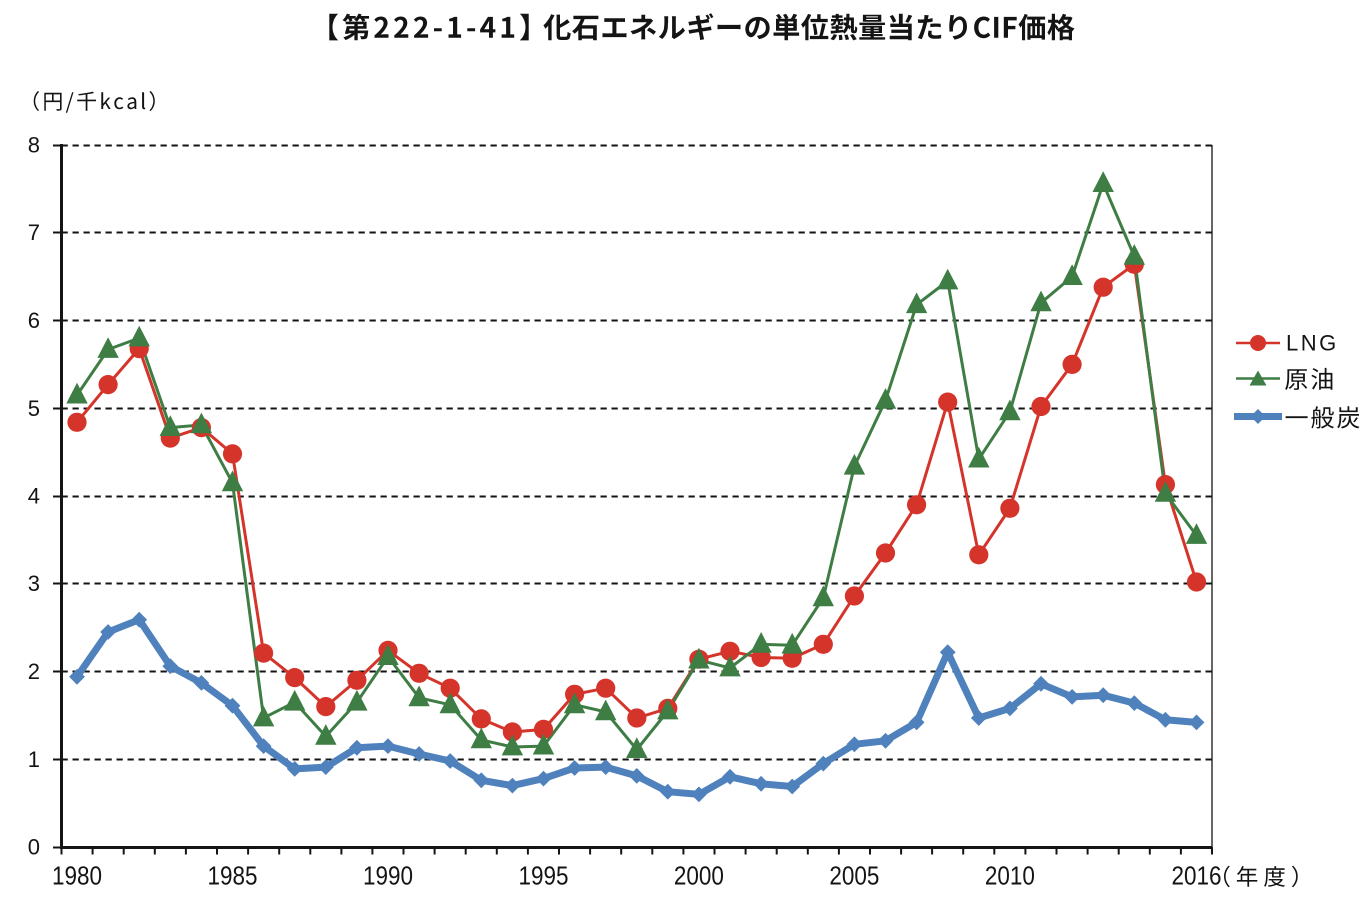  Describe the element at coordinates (854, 877) in the screenshot. I see `svg-text: 2005` at that location.